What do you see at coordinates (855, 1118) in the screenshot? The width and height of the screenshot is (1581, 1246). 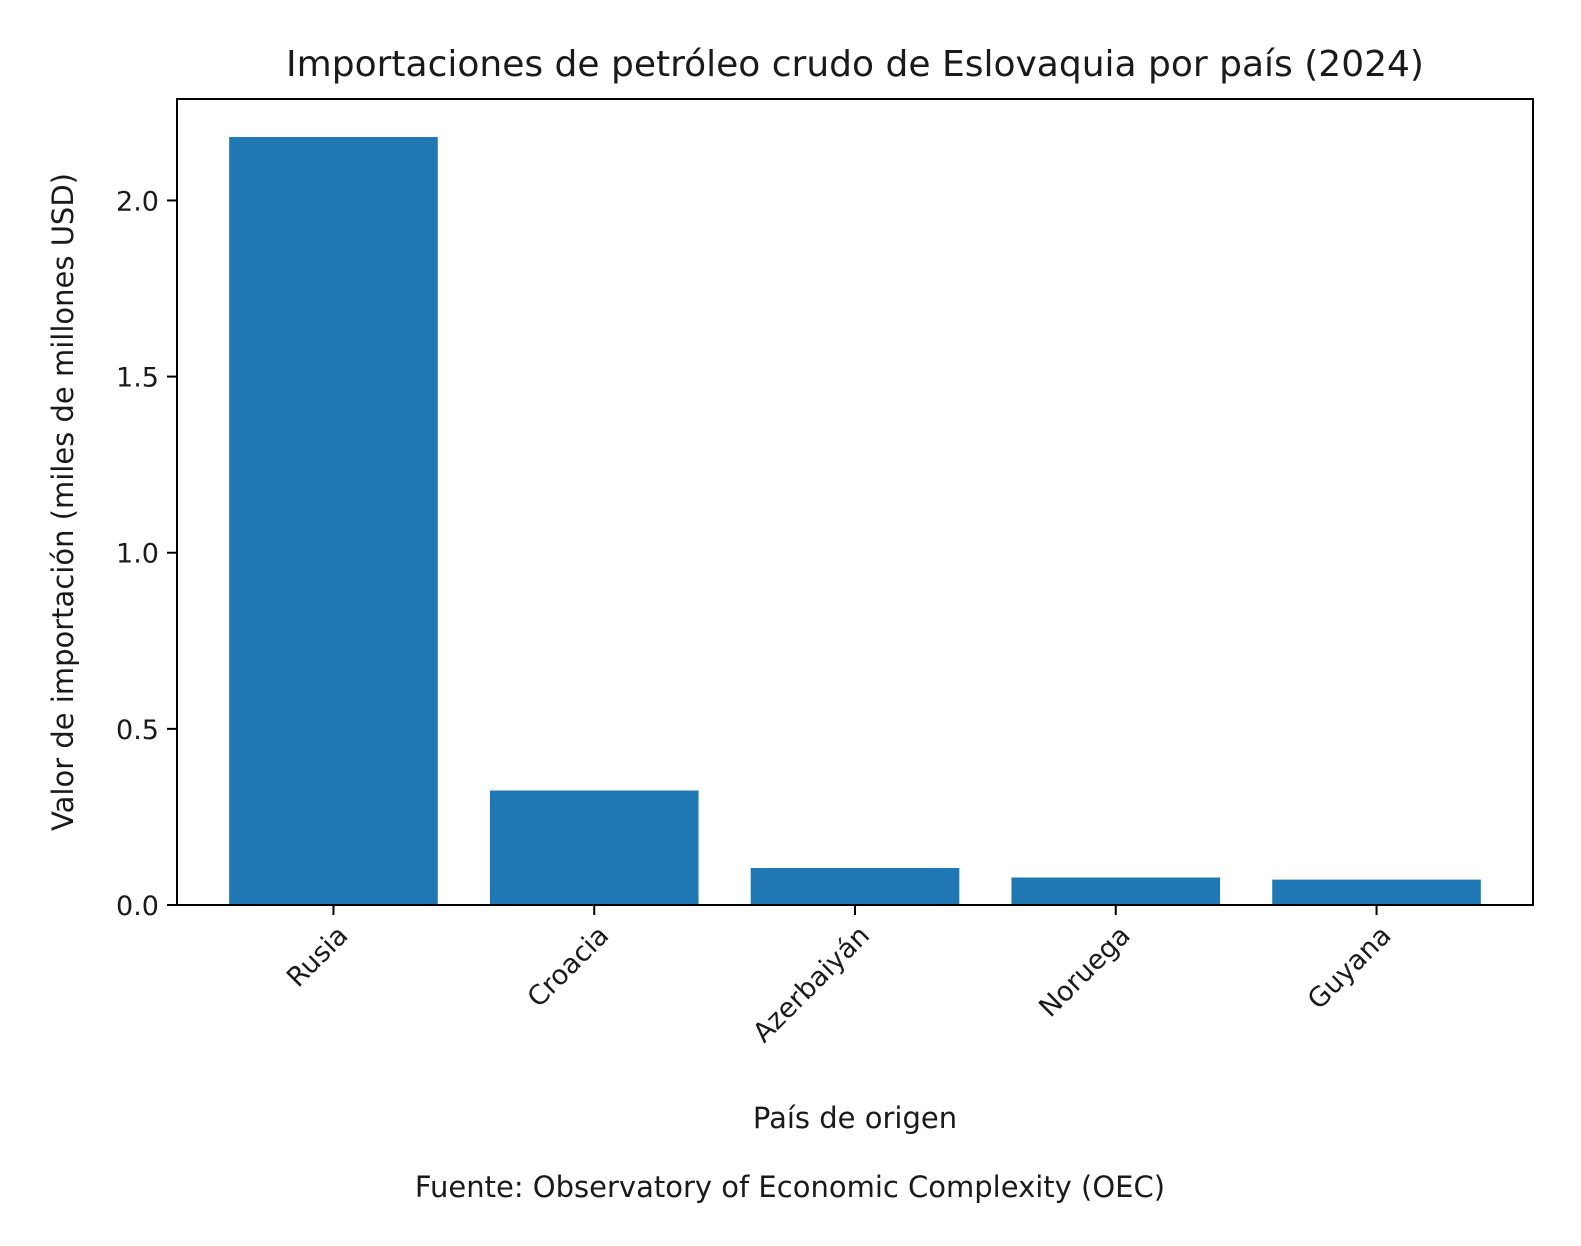 I see `x-axis-label: País de origen` at bounding box center [855, 1118].